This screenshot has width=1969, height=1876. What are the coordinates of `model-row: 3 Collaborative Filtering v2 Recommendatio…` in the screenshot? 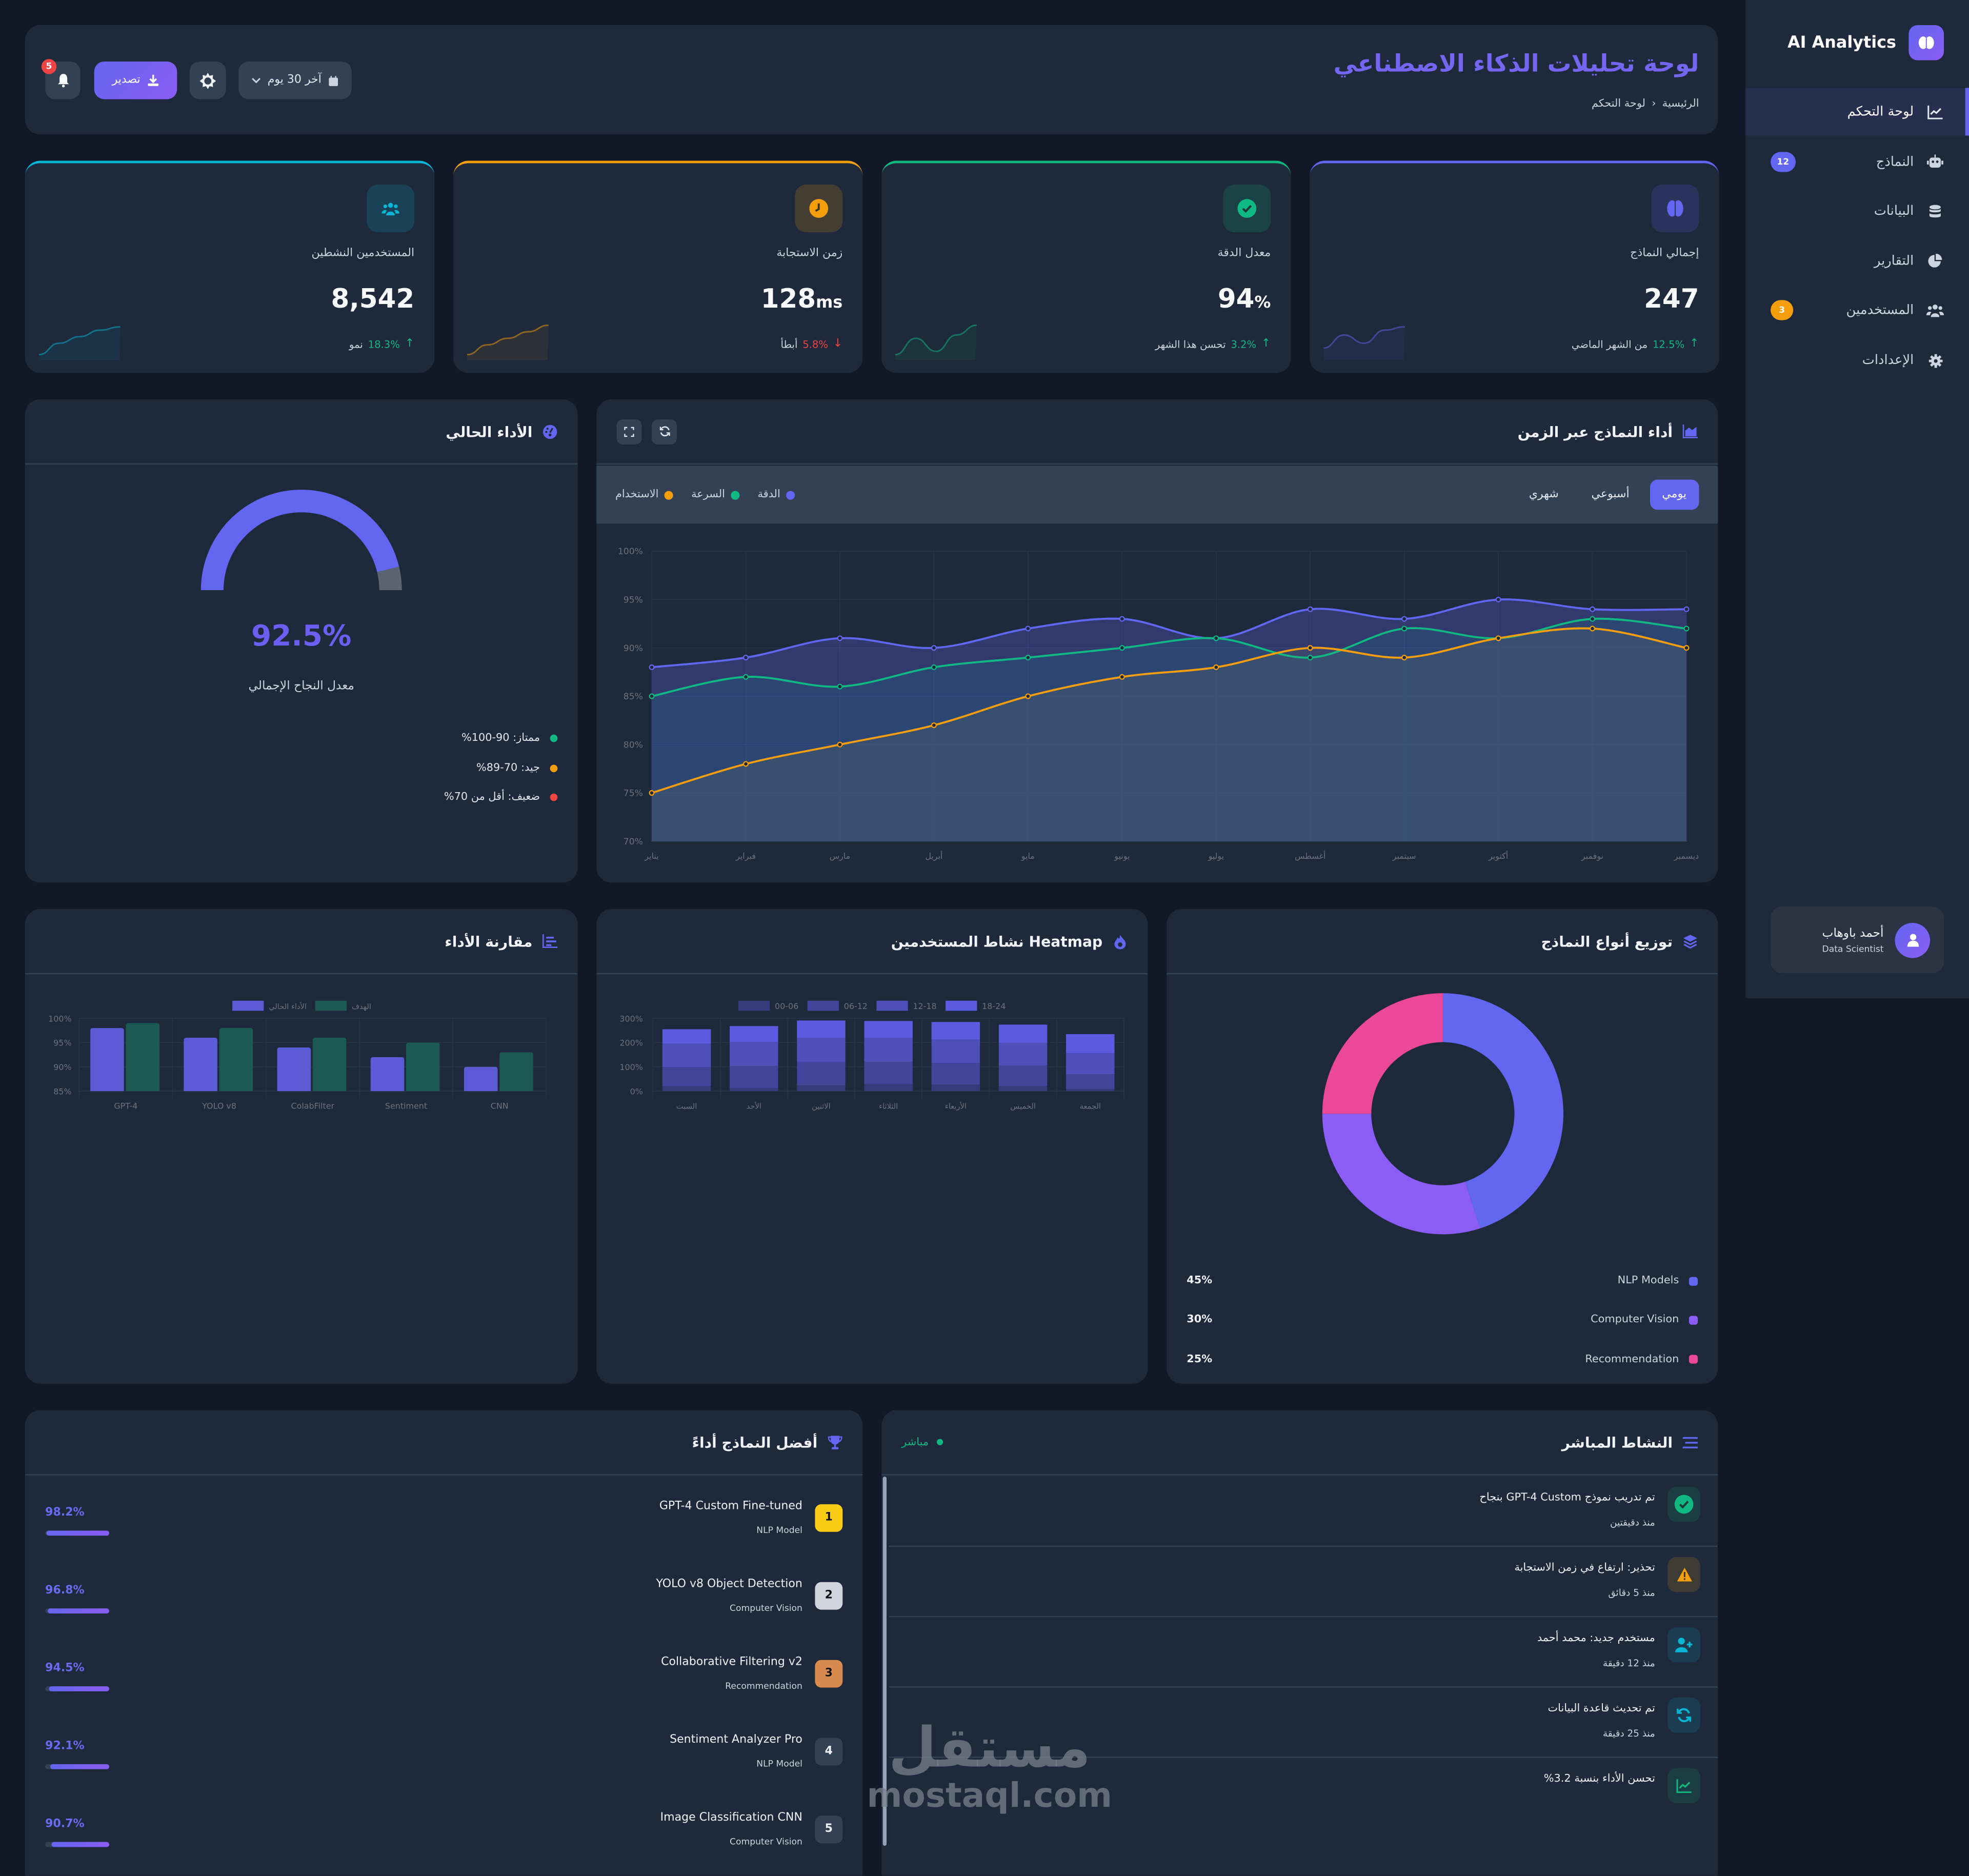 It's located at (443, 1673).